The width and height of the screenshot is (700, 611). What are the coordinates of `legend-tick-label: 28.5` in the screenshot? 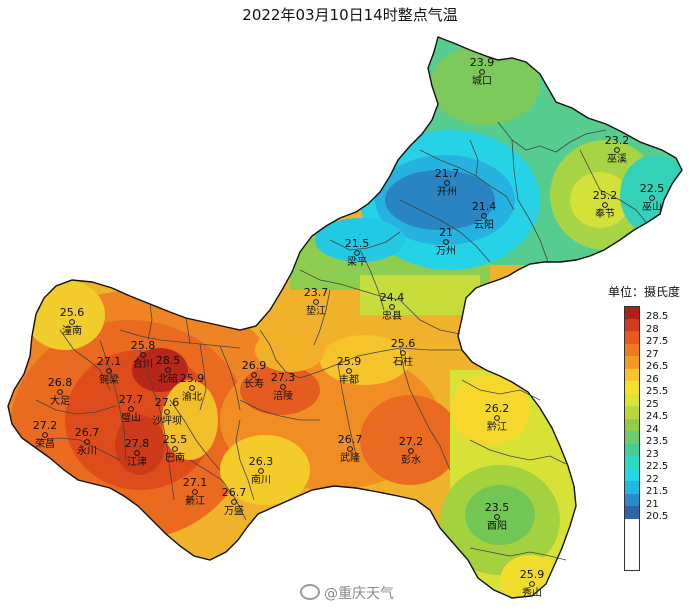 It's located at (657, 316).